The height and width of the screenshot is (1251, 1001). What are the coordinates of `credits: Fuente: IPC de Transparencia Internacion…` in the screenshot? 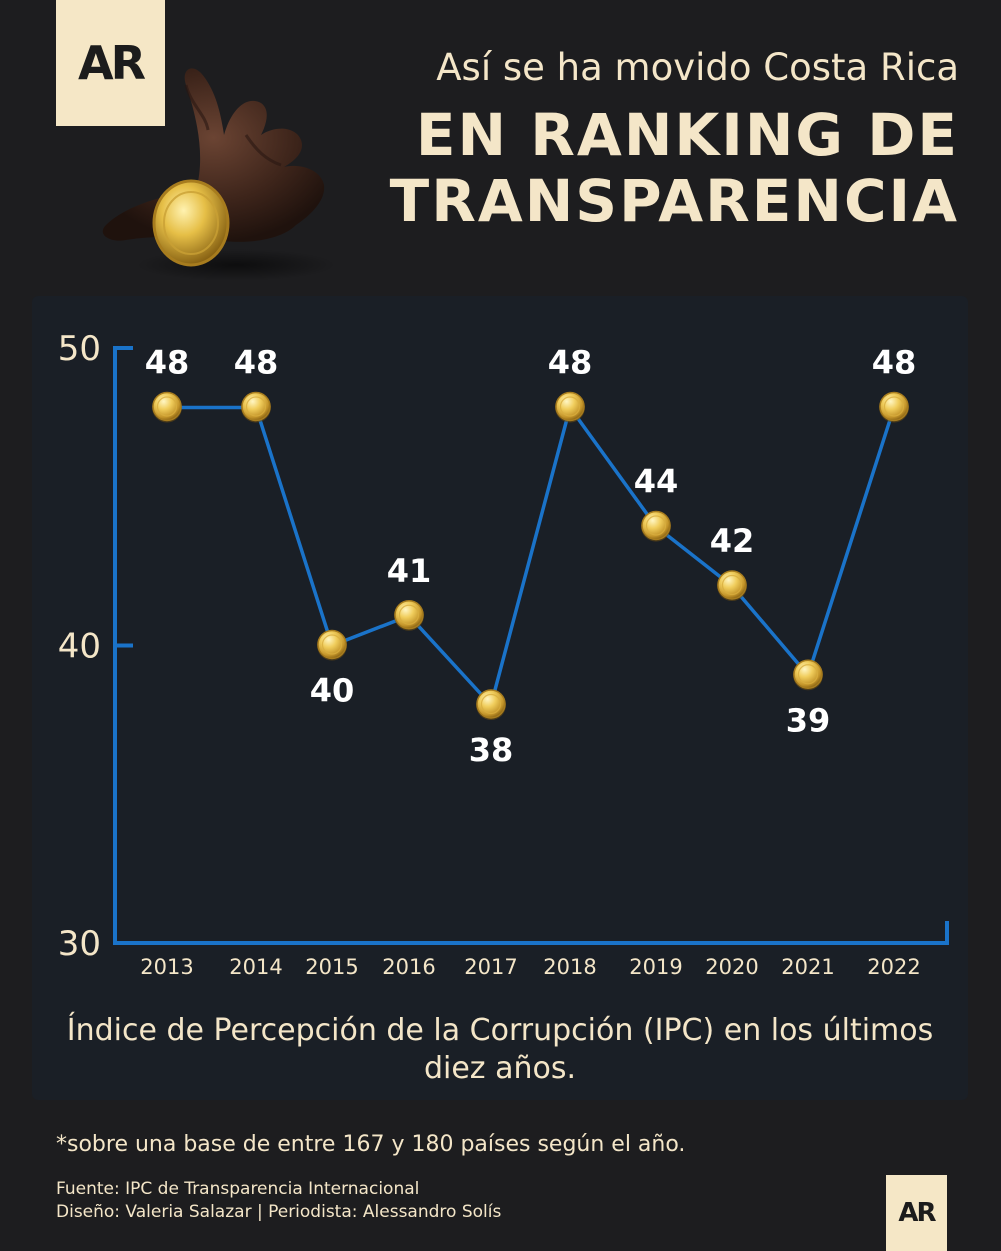 It's located at (278, 1201).